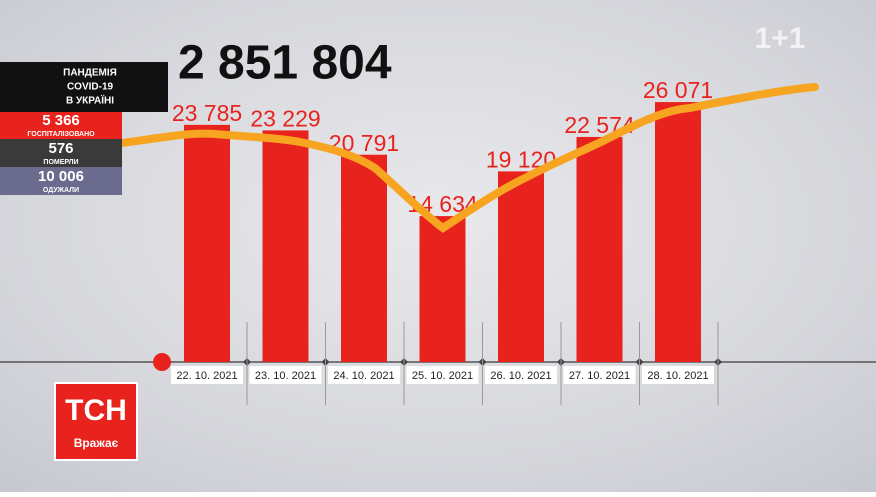 This screenshot has height=497, width=876. Describe the element at coordinates (96, 443) in the screenshot. I see `logo-tagline: Вражає` at that location.